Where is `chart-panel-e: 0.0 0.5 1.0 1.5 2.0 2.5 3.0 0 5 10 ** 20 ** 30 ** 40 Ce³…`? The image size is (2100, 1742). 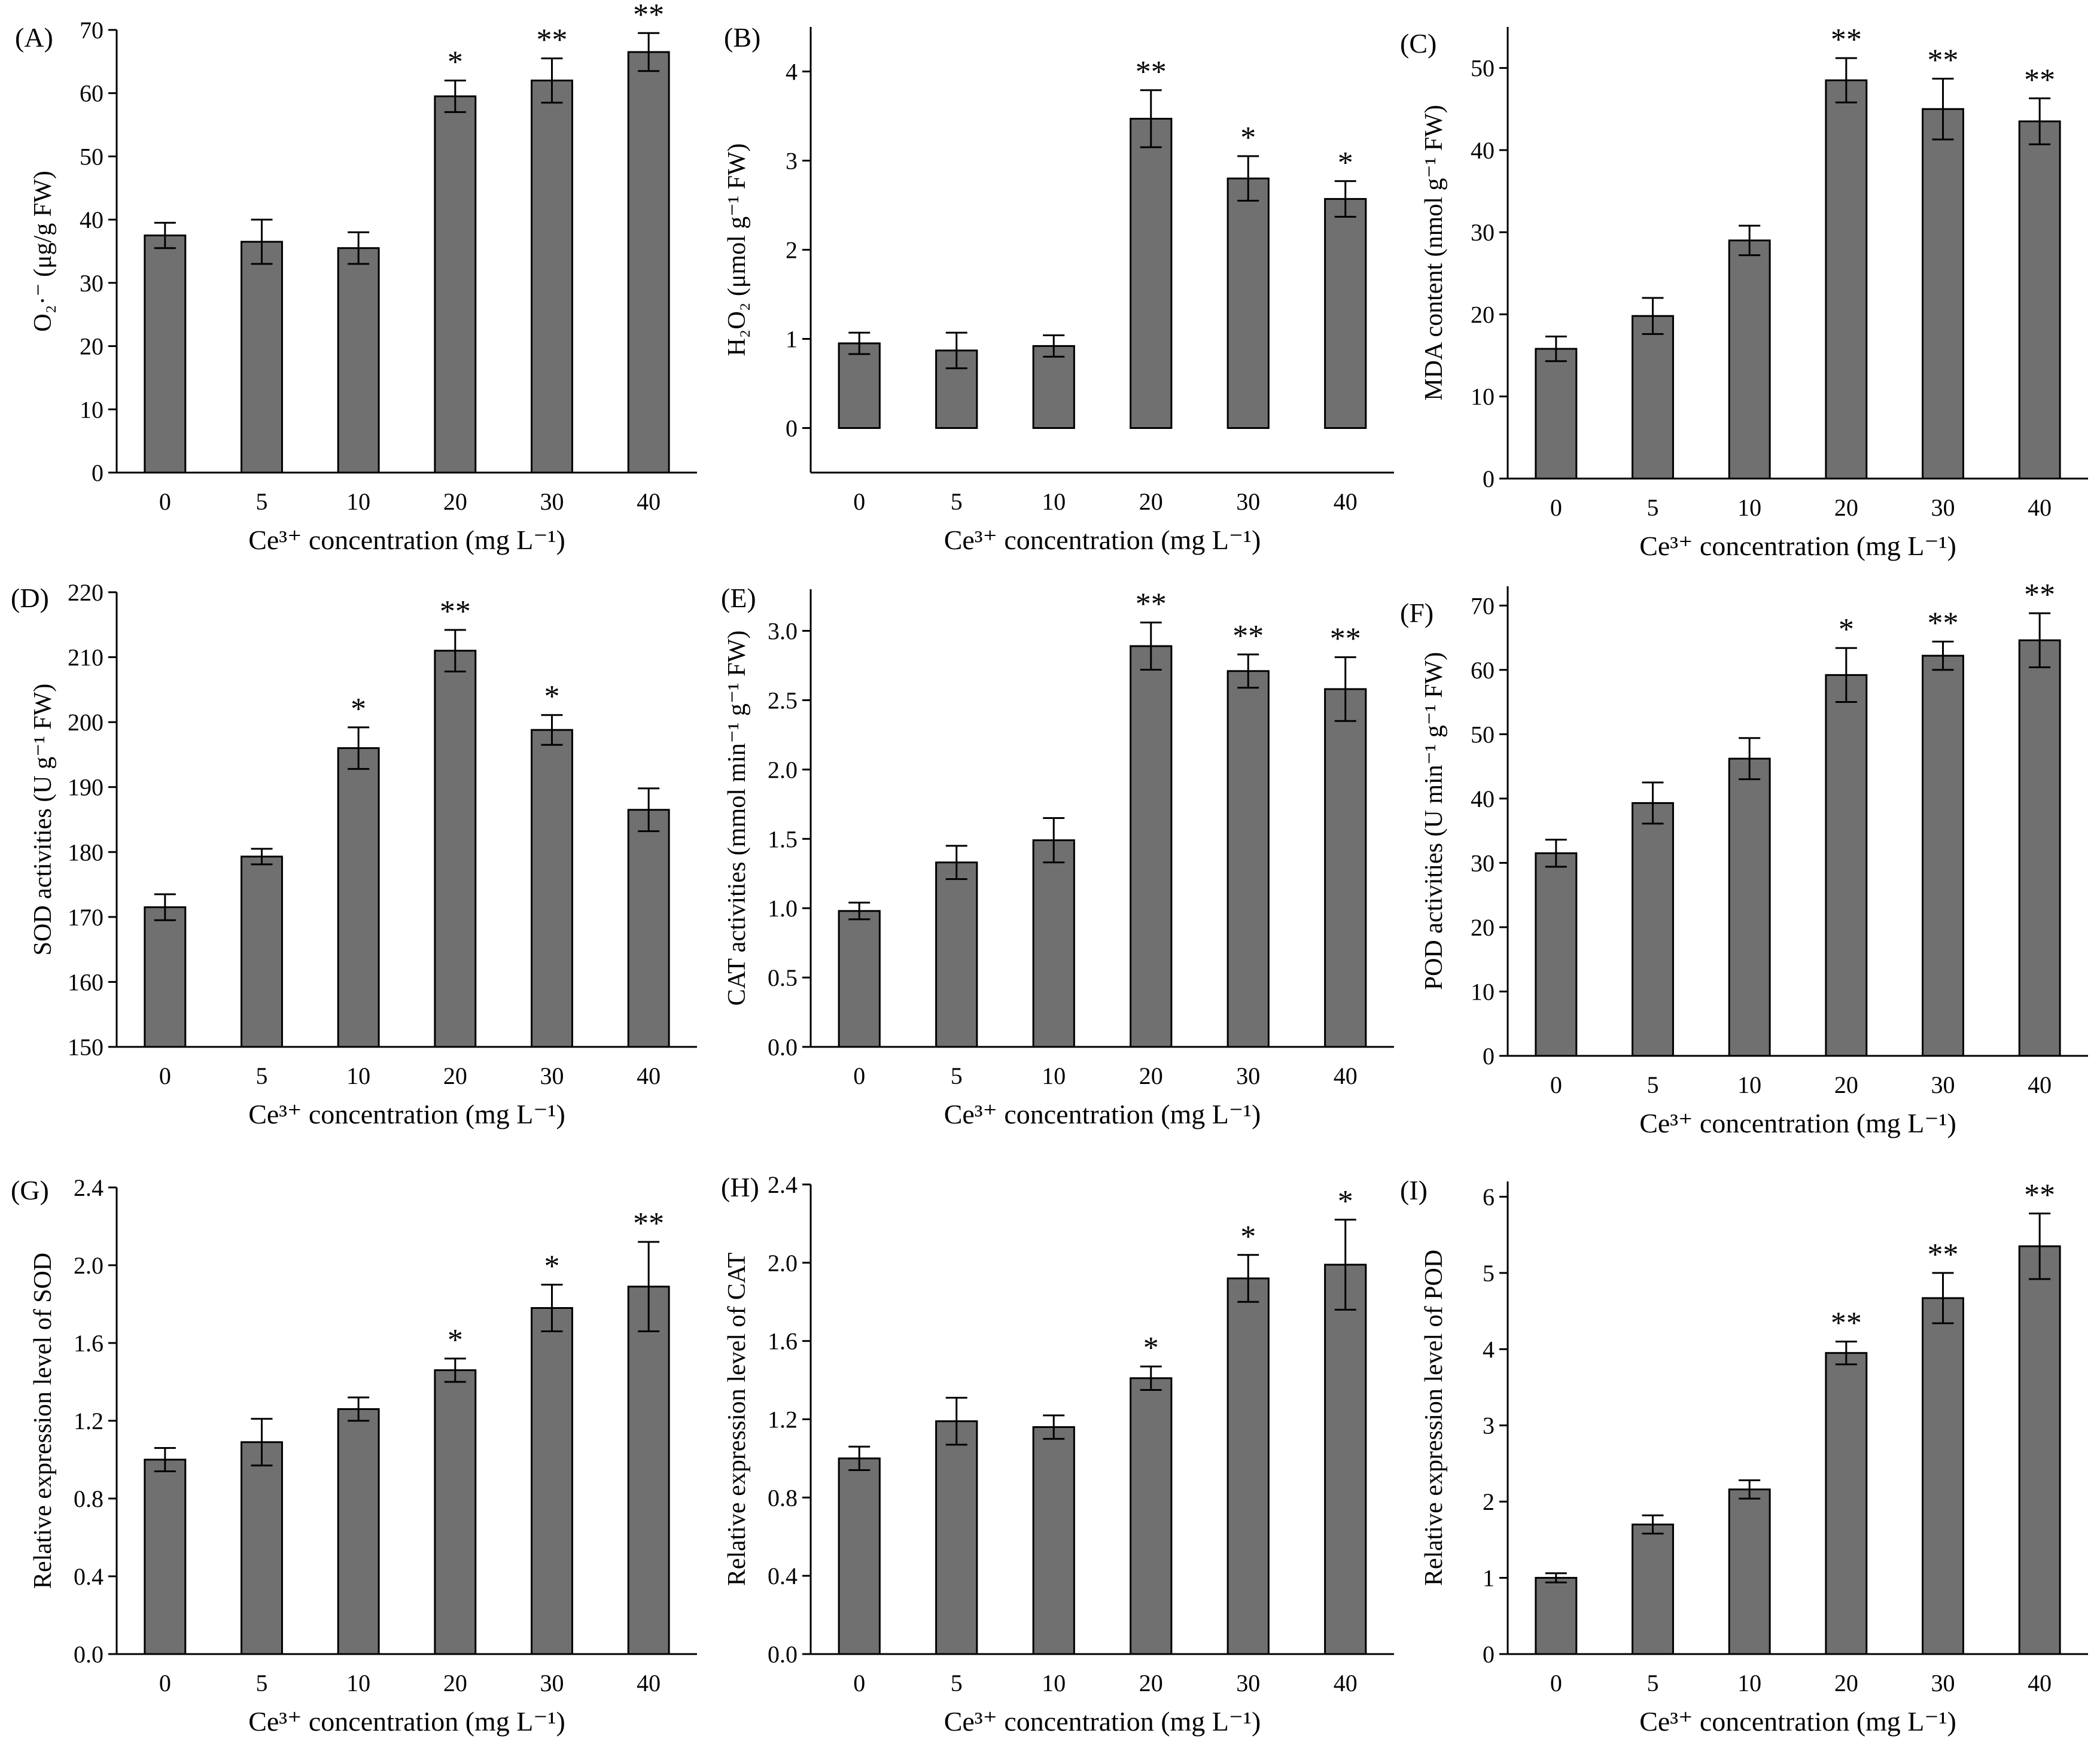 chart-panel-e: 0.0 0.5 1.0 1.5 2.0 2.5 3.0 0 5 10 ** 20 ** 30 ** 40 Ce³… is located at coordinates (1057, 856).